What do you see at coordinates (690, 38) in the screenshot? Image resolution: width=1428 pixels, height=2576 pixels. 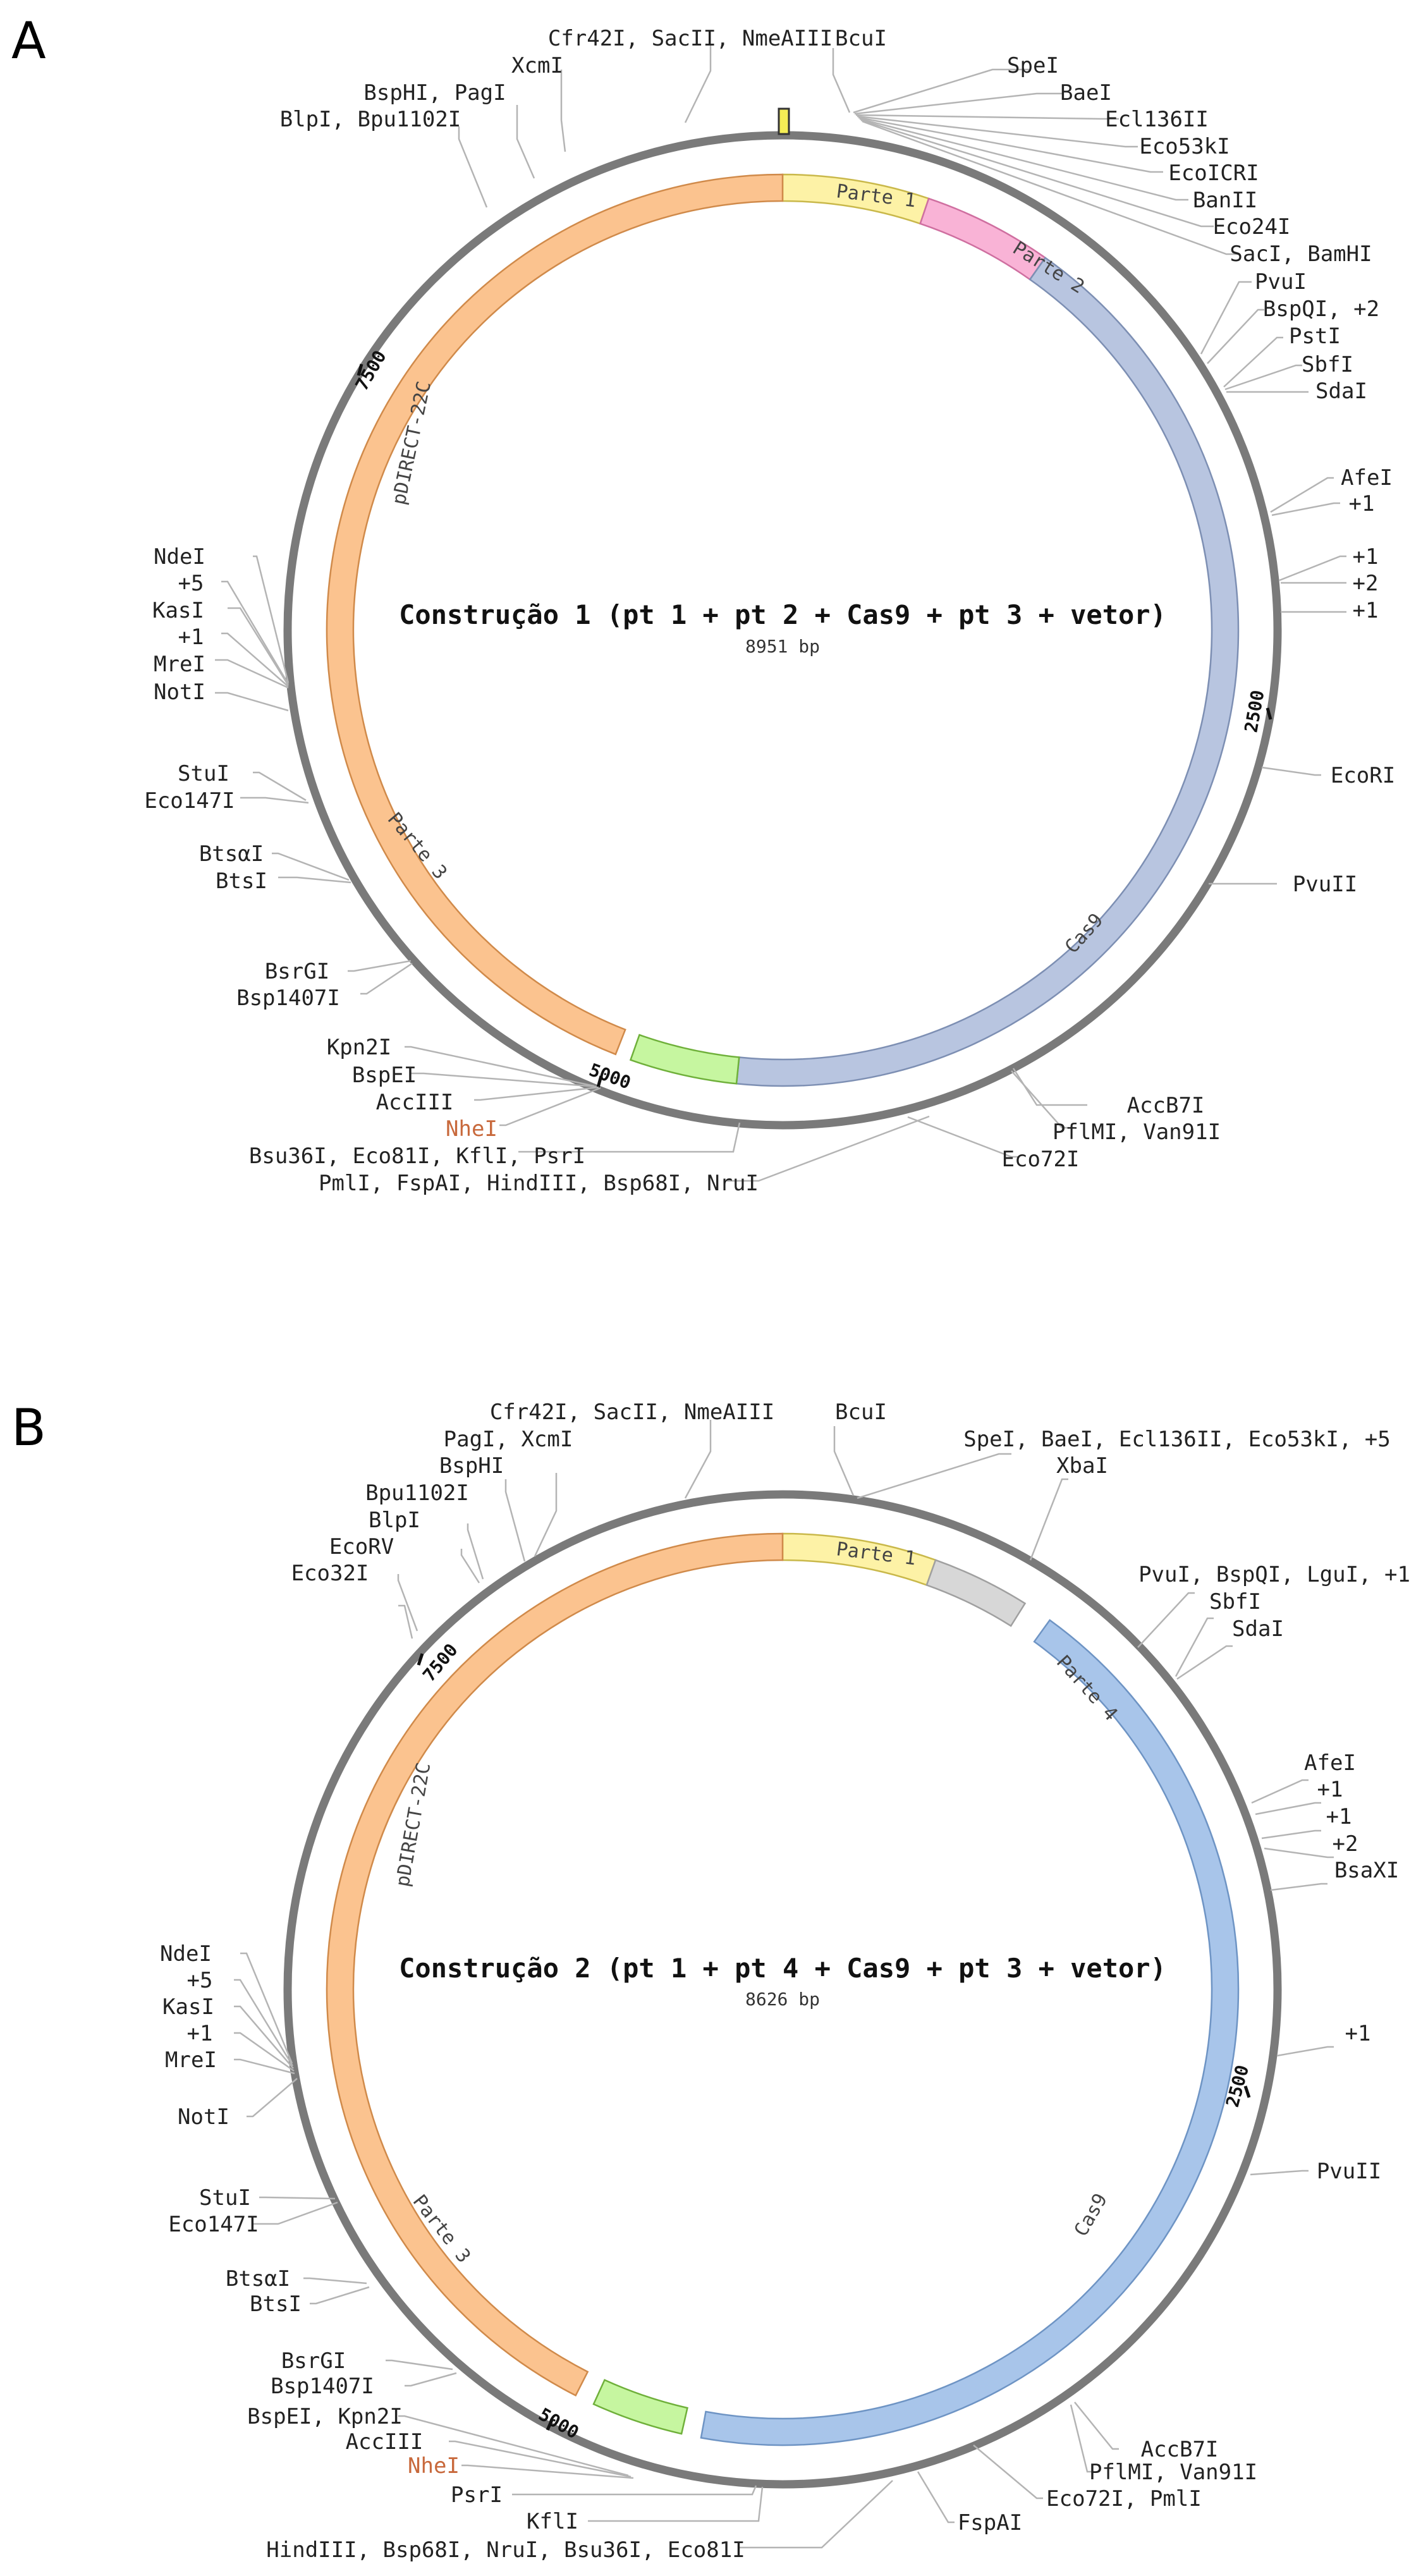 I see `site-label: Cfr42I, SacII, NmeAIII` at bounding box center [690, 38].